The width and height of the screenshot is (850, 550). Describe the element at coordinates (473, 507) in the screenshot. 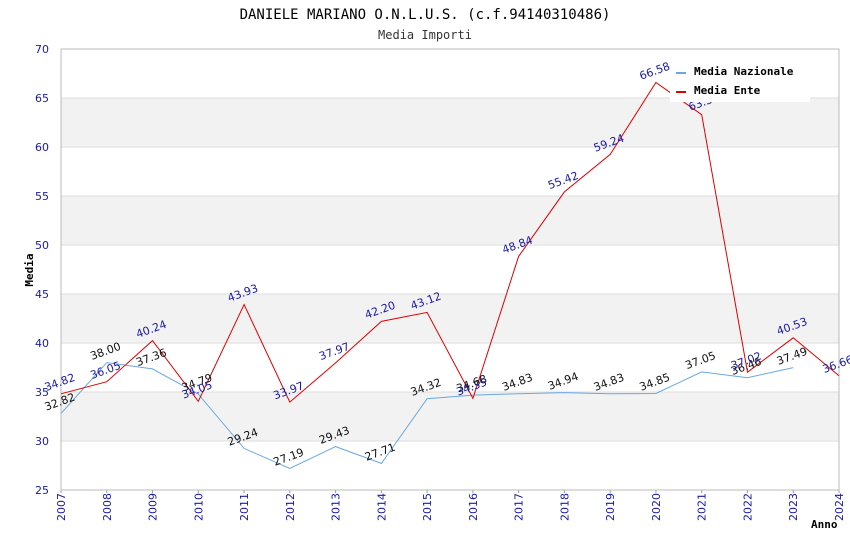

I see `x-tick-label: 2016` at that location.